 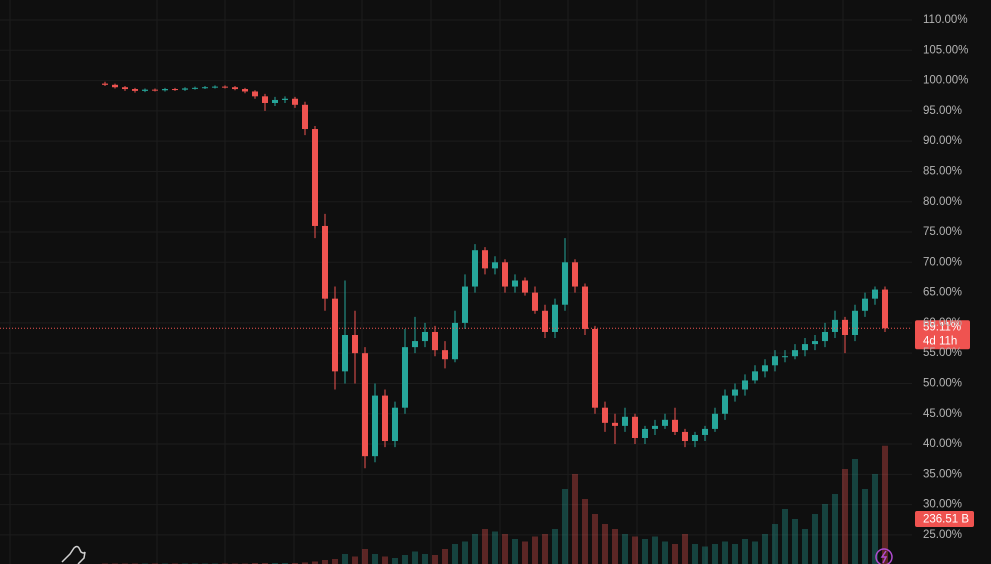 What do you see at coordinates (942, 384) in the screenshot?
I see `y-tick-label: 50.00%` at bounding box center [942, 384].